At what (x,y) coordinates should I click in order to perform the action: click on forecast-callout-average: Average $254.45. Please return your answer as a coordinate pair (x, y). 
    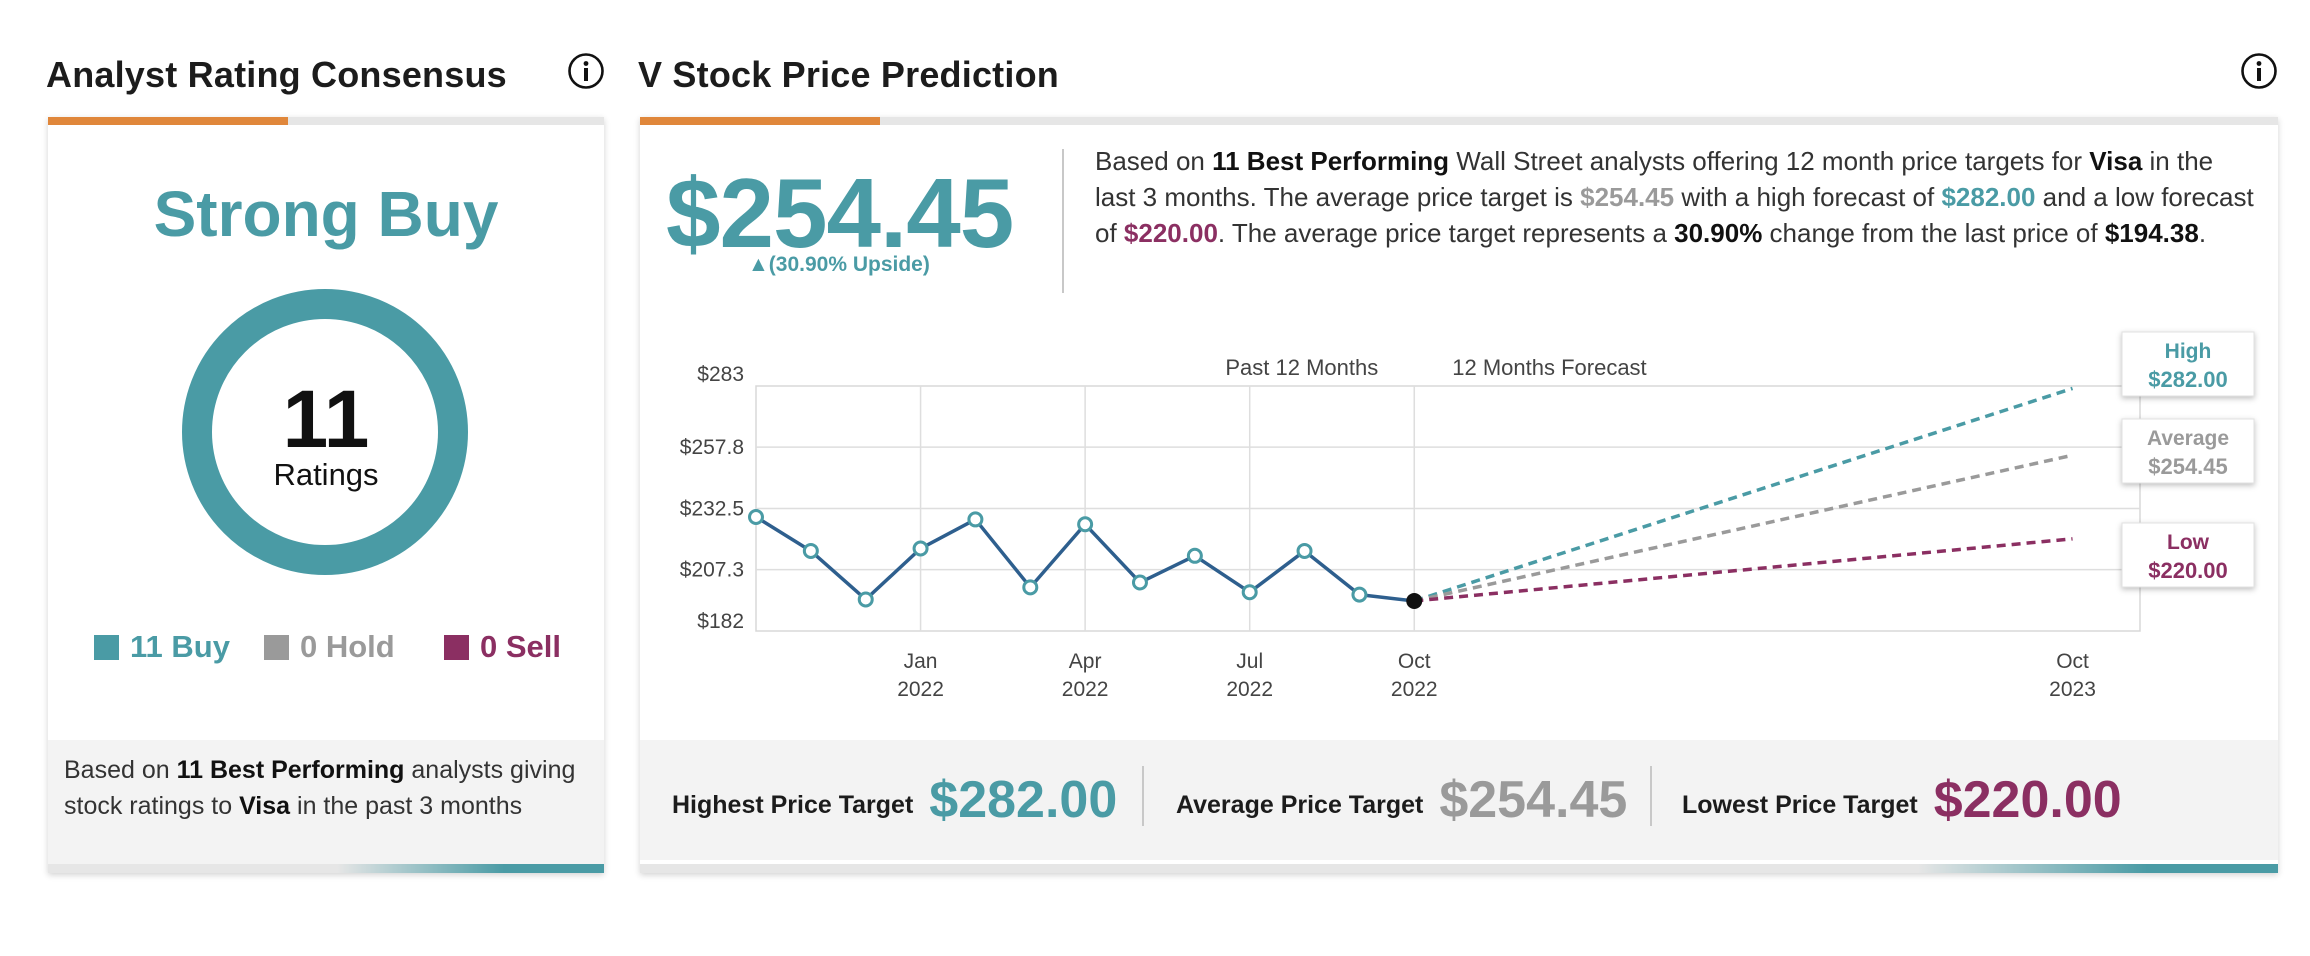
    Looking at the image, I should click on (2188, 451).